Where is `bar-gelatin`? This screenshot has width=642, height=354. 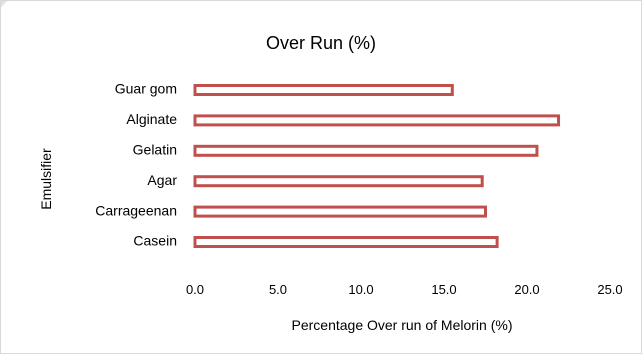 bar-gelatin is located at coordinates (366, 150).